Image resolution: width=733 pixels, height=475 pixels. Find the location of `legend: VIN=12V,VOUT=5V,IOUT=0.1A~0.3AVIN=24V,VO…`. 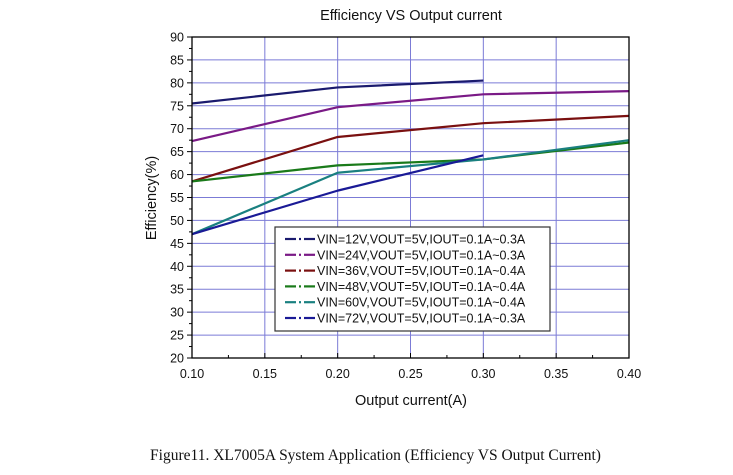

legend: VIN=12V,VOUT=5V,IOUT=0.1A~0.3AVIN=24V,VO… is located at coordinates (412, 279).